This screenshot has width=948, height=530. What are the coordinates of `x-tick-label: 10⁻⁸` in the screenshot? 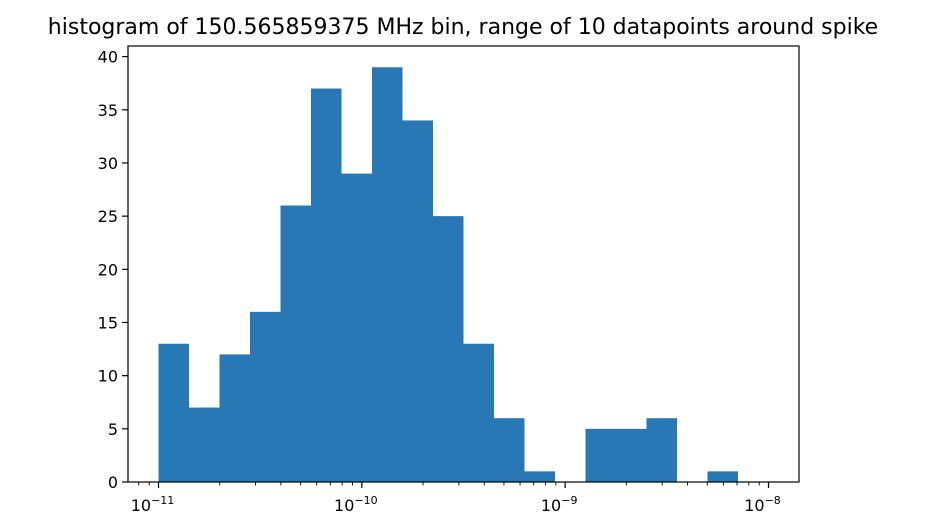 It's located at (762, 504).